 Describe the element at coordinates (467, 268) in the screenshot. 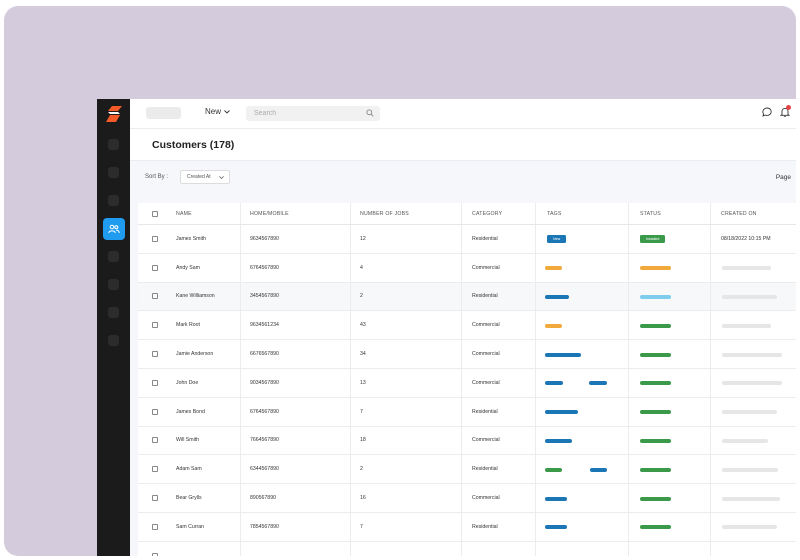

I see `table-row: Andy Sam 6764567890 4 Commercial` at that location.